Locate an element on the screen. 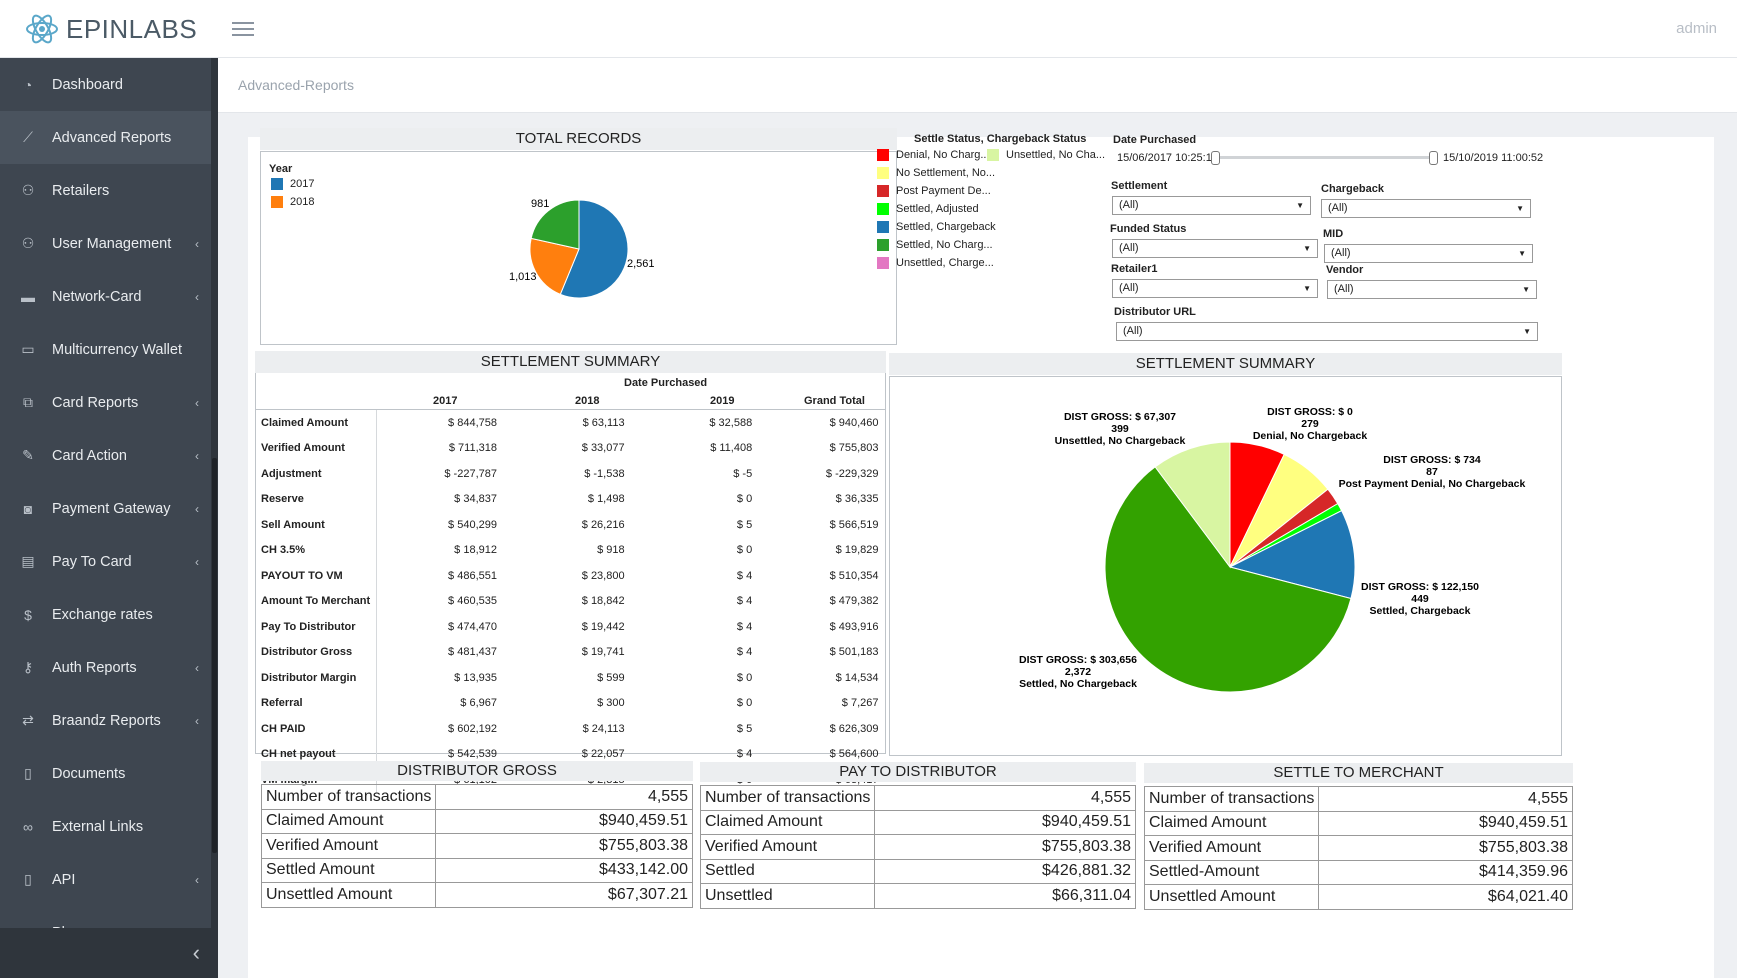  table-row: Settled-Amount $414,359.96 is located at coordinates (1358, 872).